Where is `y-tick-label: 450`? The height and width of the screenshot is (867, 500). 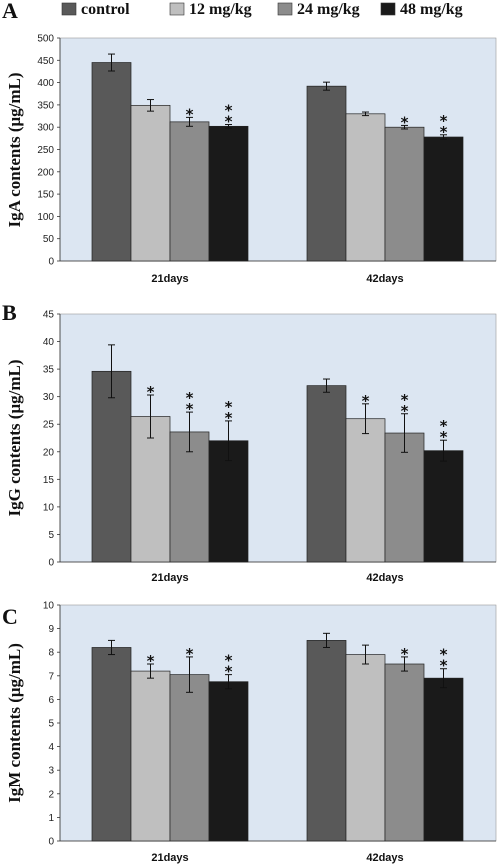 y-tick-label: 450 is located at coordinates (45, 61).